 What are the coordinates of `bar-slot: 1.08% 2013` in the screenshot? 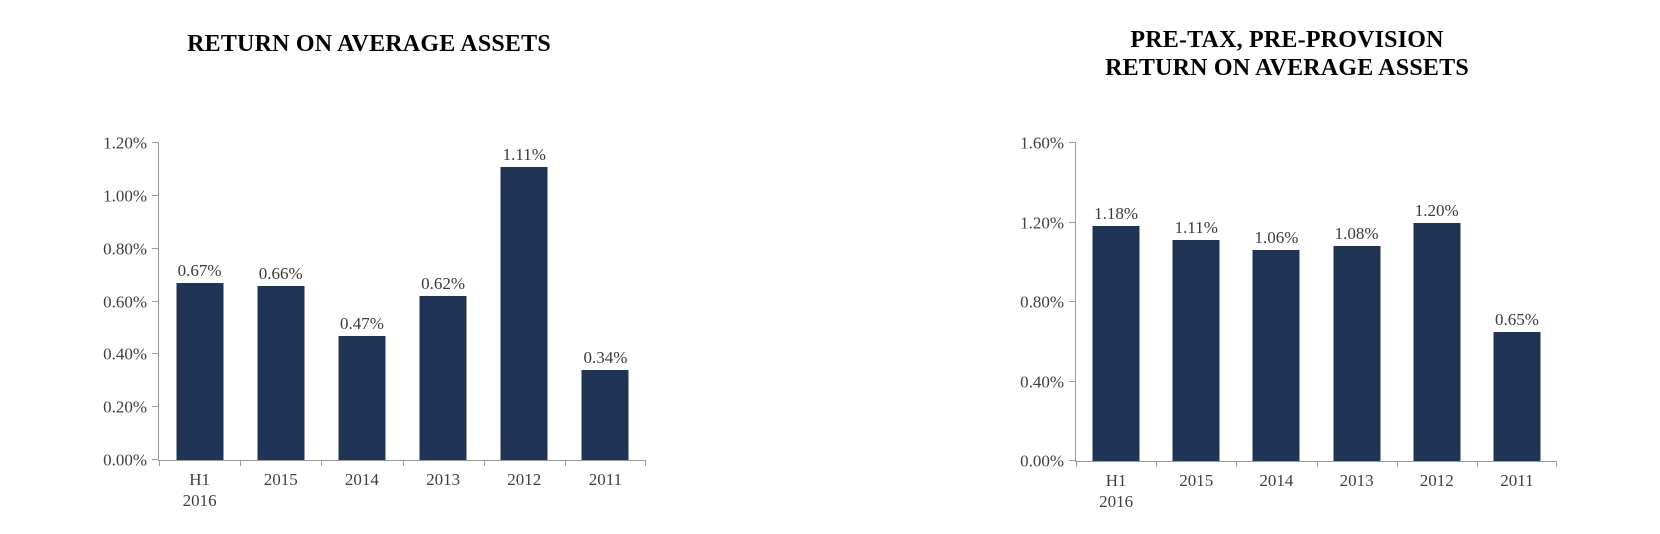 It's located at (1357, 316).